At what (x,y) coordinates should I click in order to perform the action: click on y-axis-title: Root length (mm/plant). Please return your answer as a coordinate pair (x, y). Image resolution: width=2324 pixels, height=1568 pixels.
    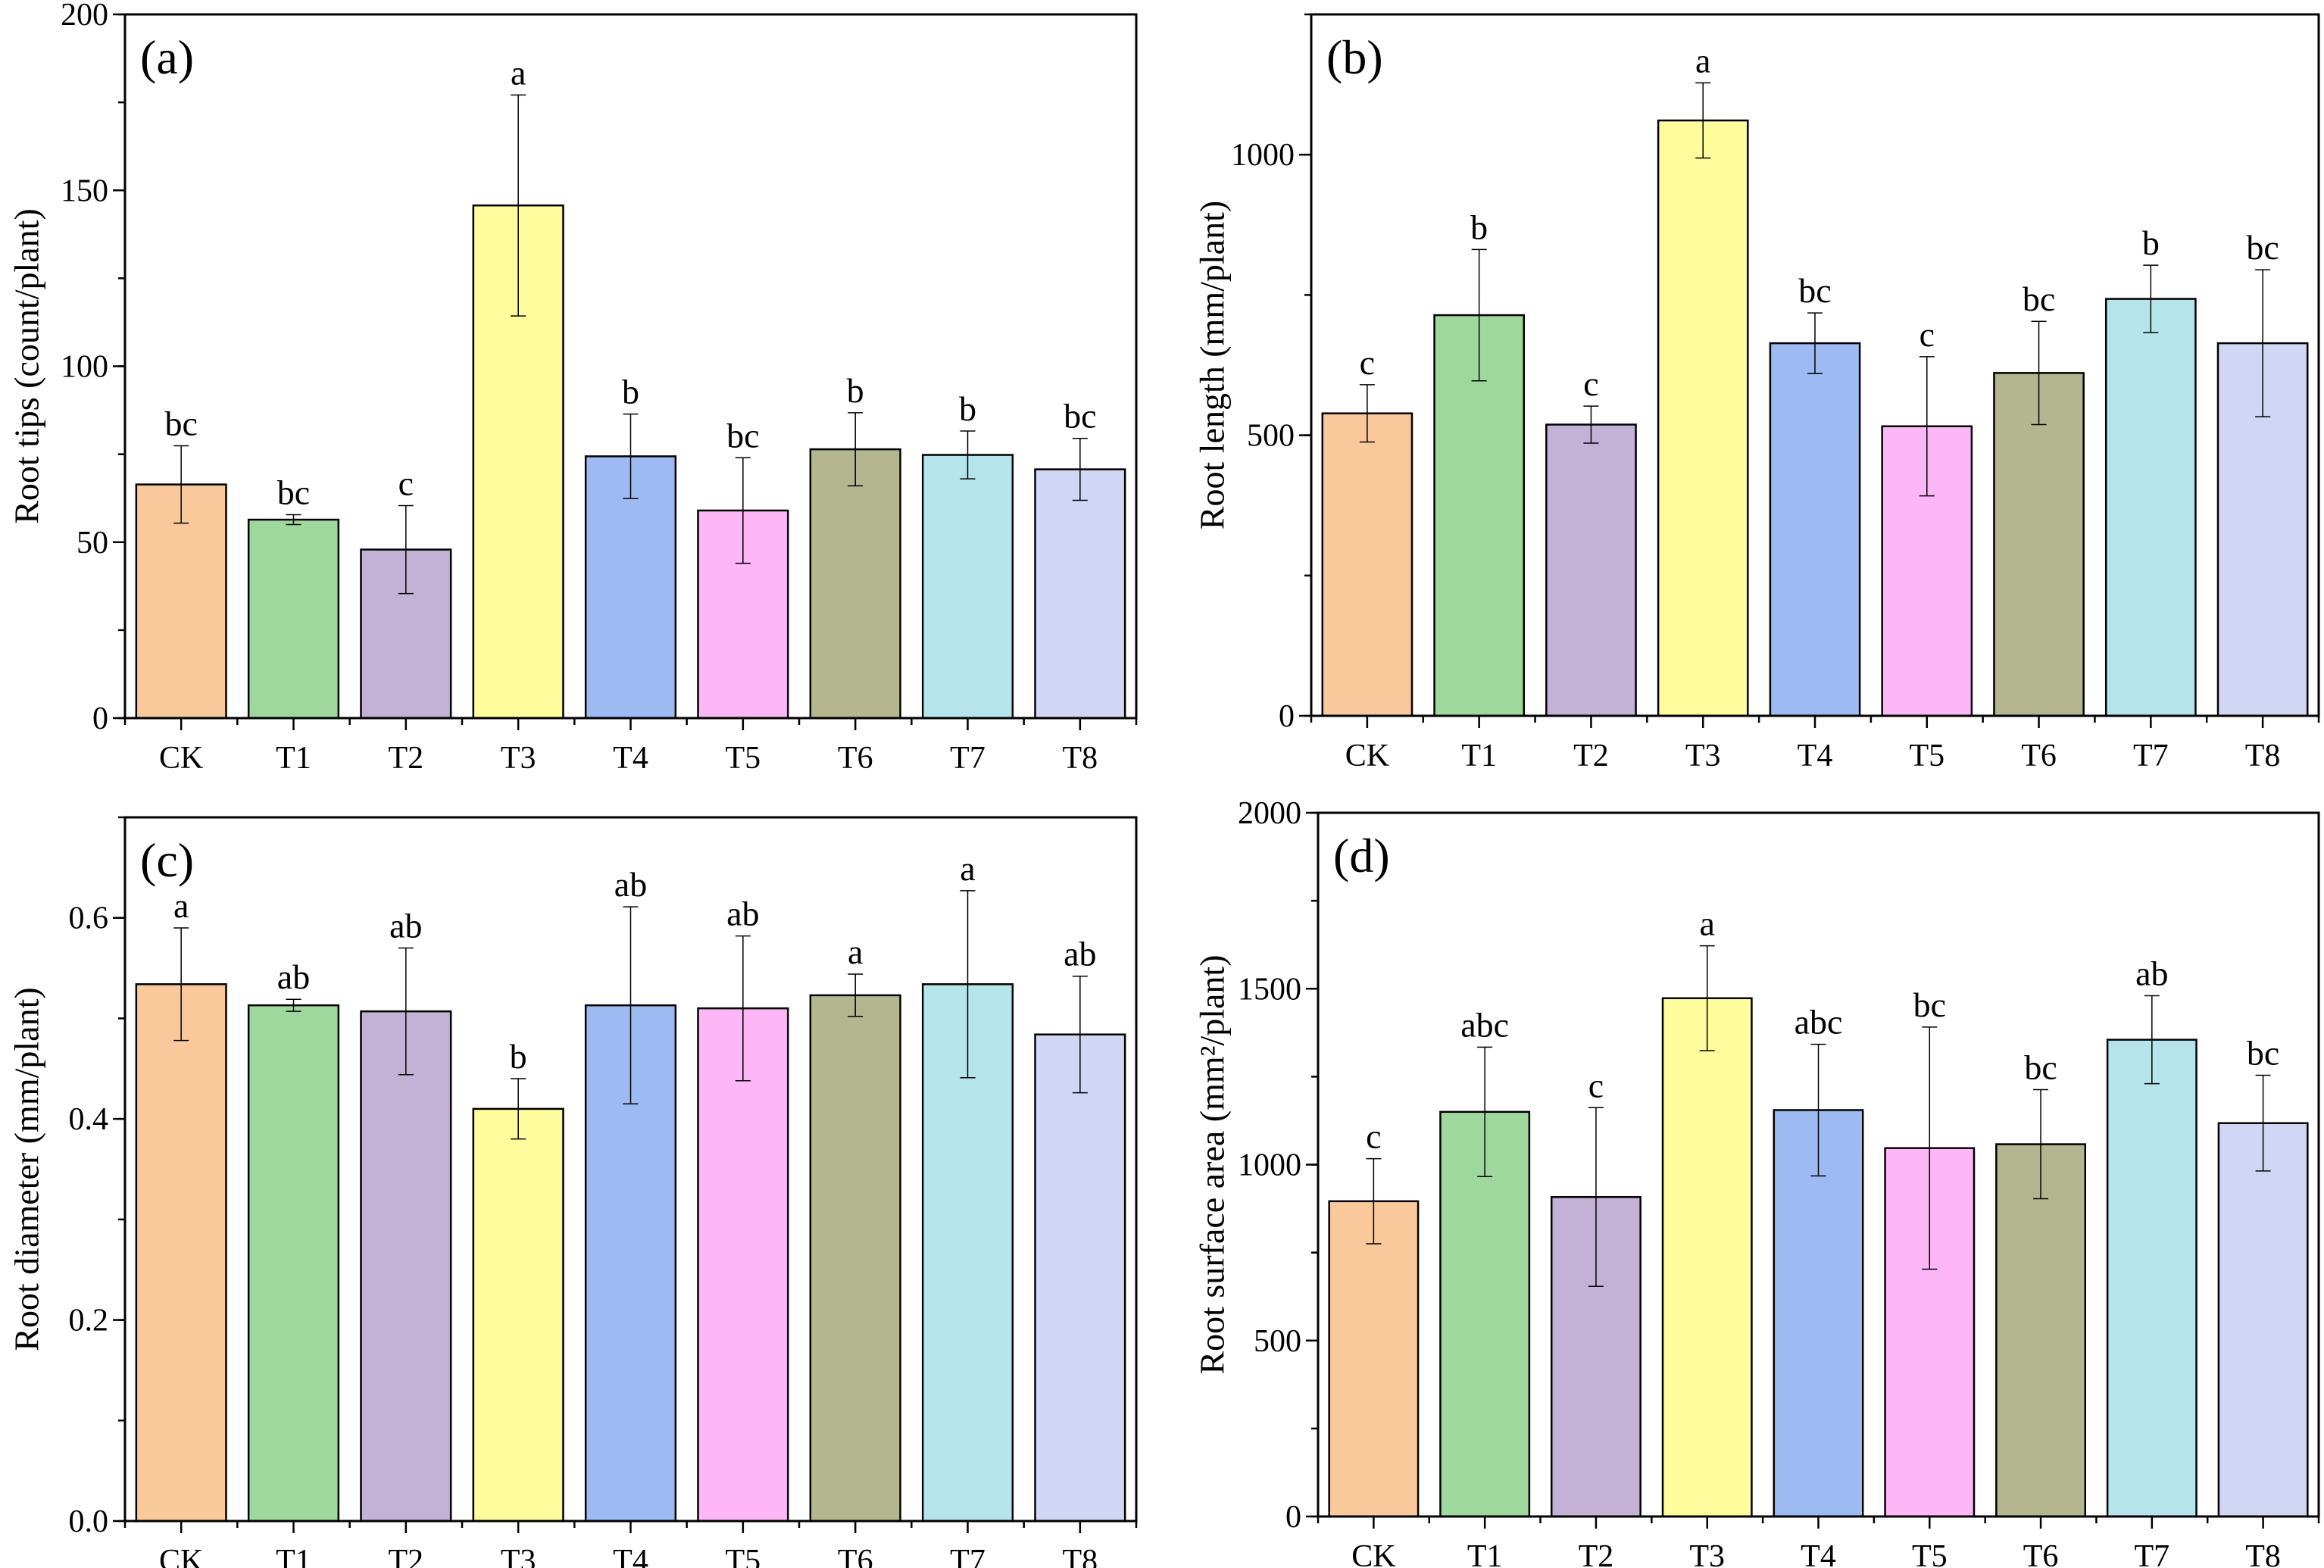
    Looking at the image, I should click on (1212, 365).